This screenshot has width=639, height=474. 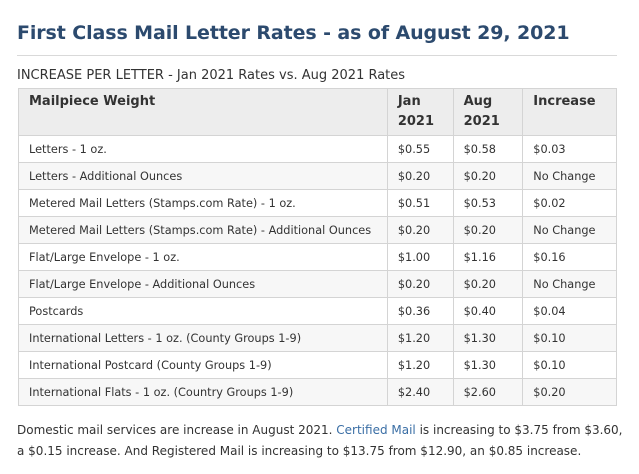 I want to click on cell-jan-rate: $1.00, so click(x=420, y=257).